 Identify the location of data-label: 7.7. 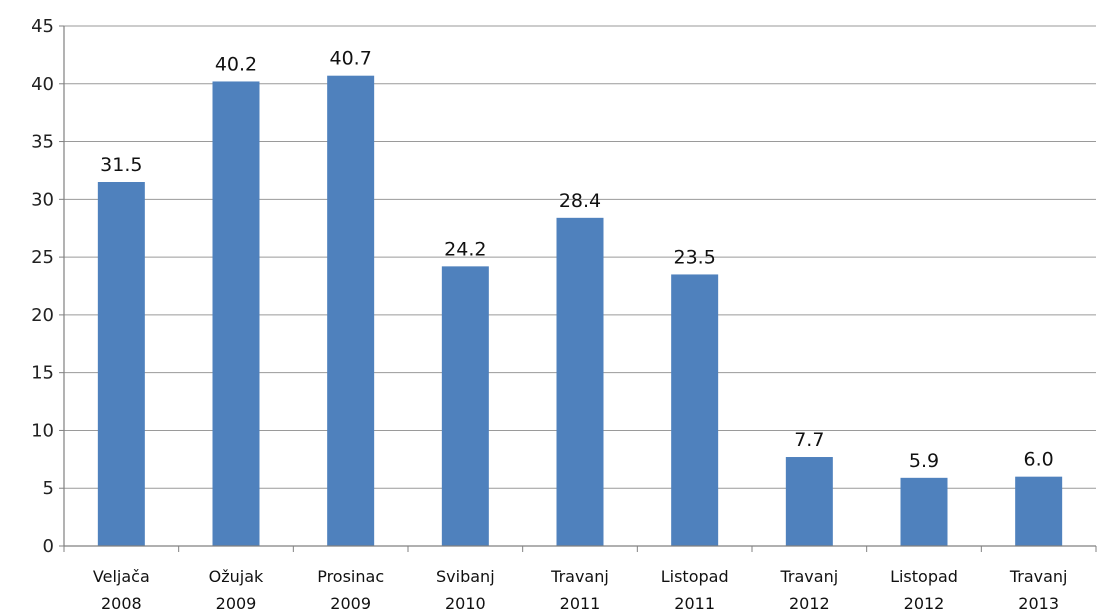
(809, 440).